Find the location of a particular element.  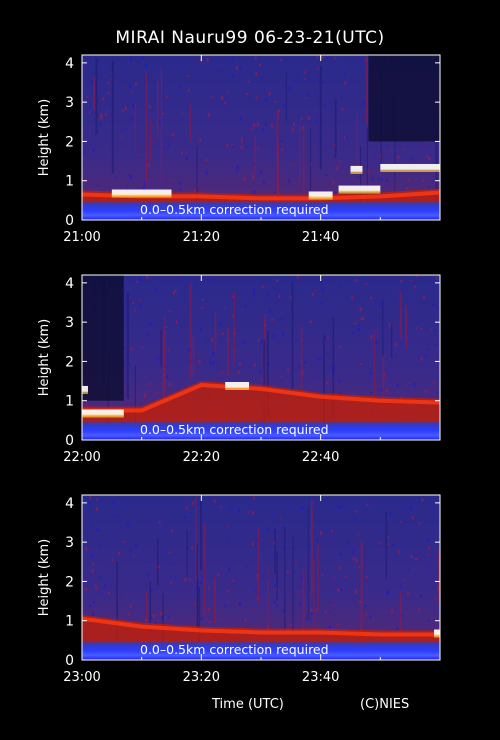

correction-note: 0.0–0.5km correction required is located at coordinates (234, 649).